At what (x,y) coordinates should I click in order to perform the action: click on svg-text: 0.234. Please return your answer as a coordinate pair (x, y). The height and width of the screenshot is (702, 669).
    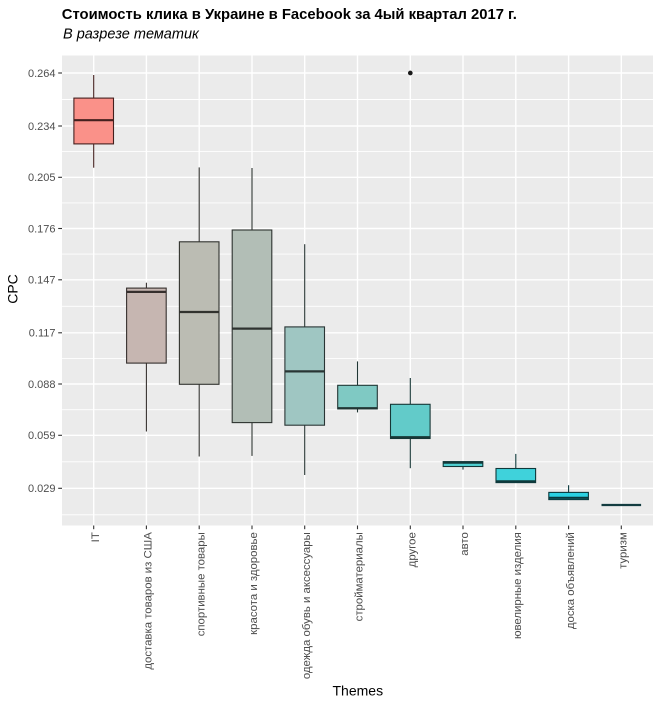
    Looking at the image, I should click on (42, 127).